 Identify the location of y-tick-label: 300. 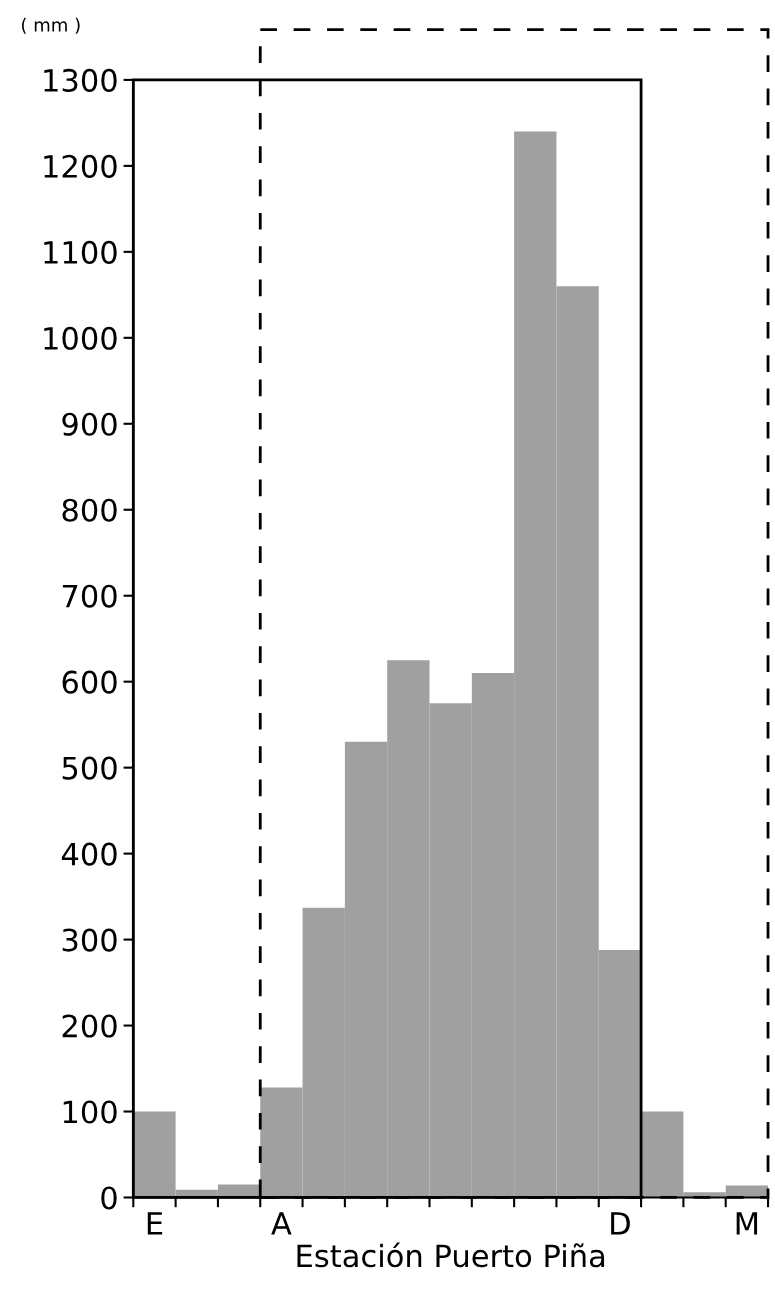
(89, 940).